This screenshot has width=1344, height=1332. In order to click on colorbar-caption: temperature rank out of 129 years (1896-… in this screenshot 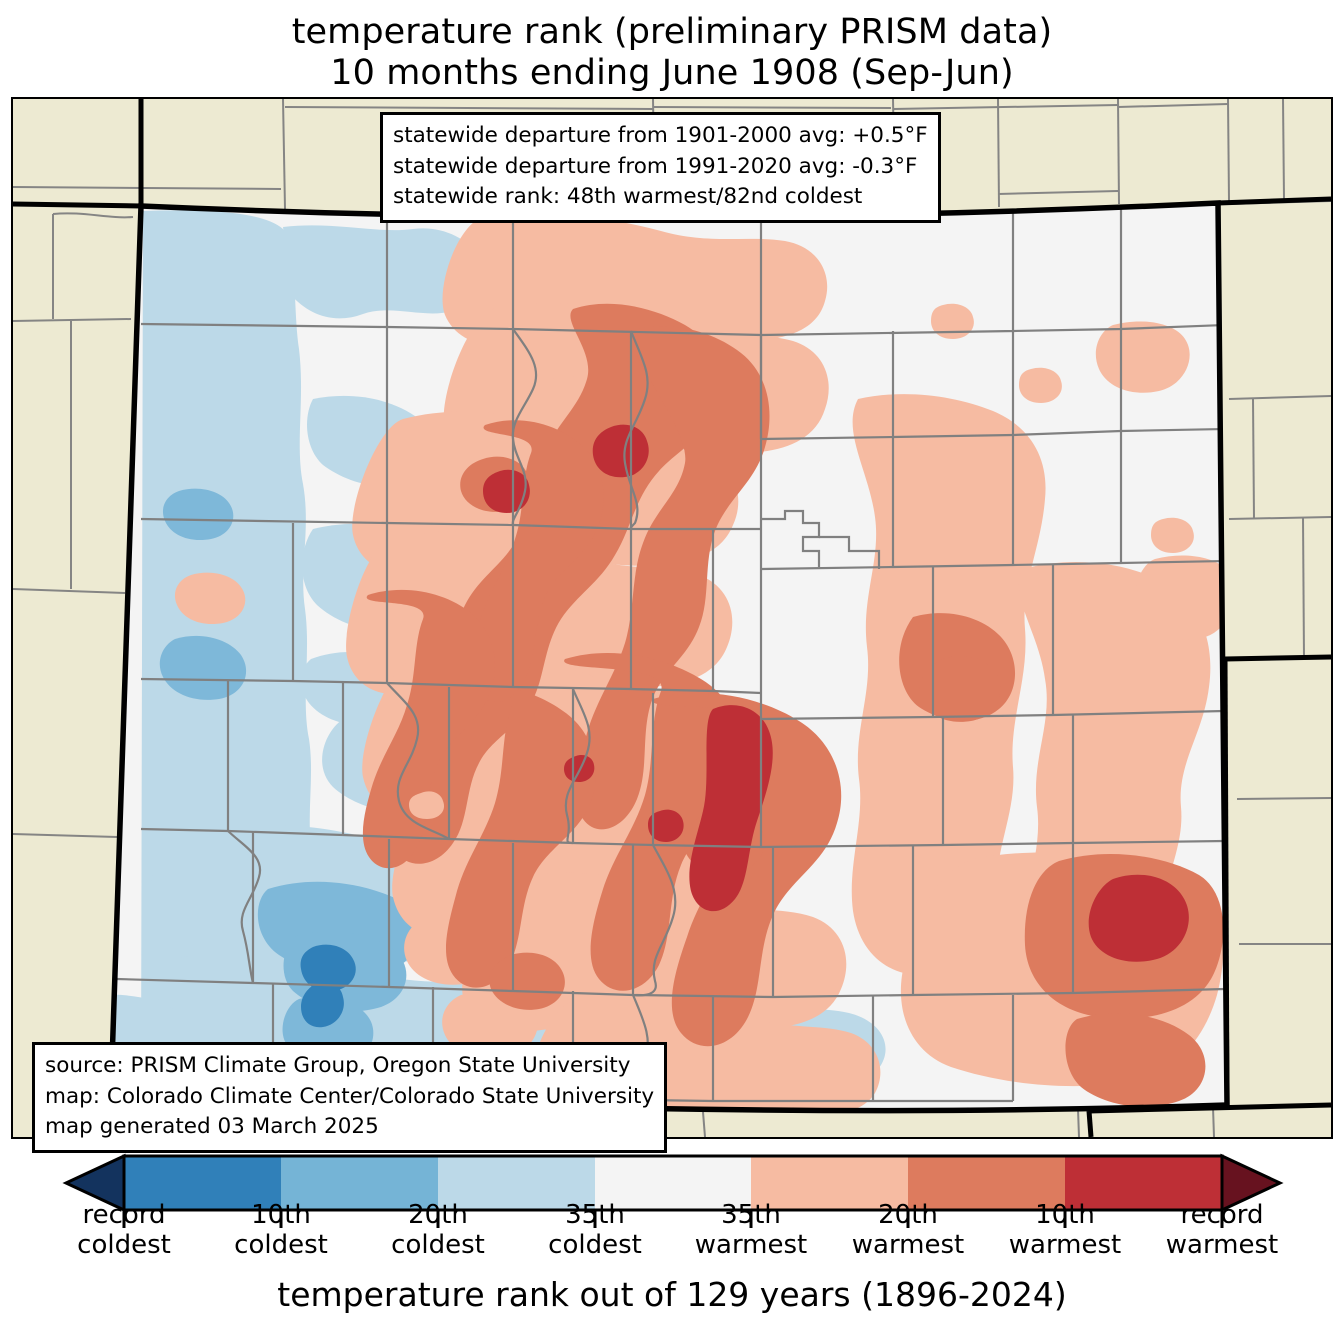, I will do `click(672, 1294)`.